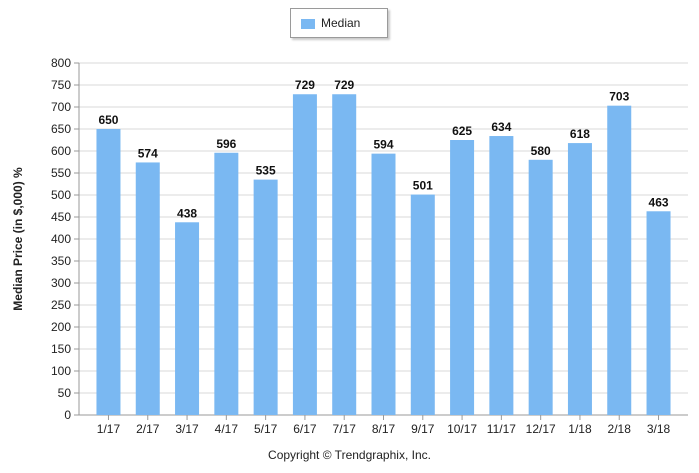  Describe the element at coordinates (423, 186) in the screenshot. I see `data-label: 501` at that location.